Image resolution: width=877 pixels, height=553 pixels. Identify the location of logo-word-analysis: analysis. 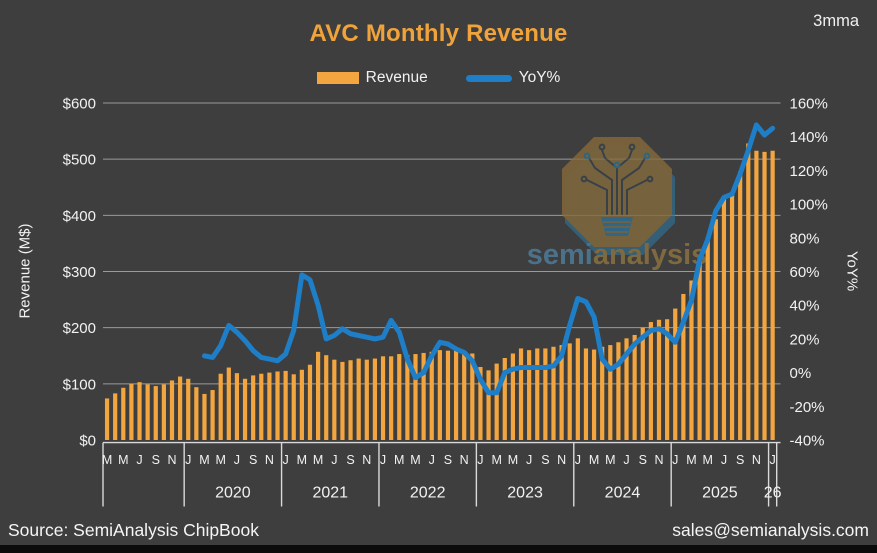
(650, 255).